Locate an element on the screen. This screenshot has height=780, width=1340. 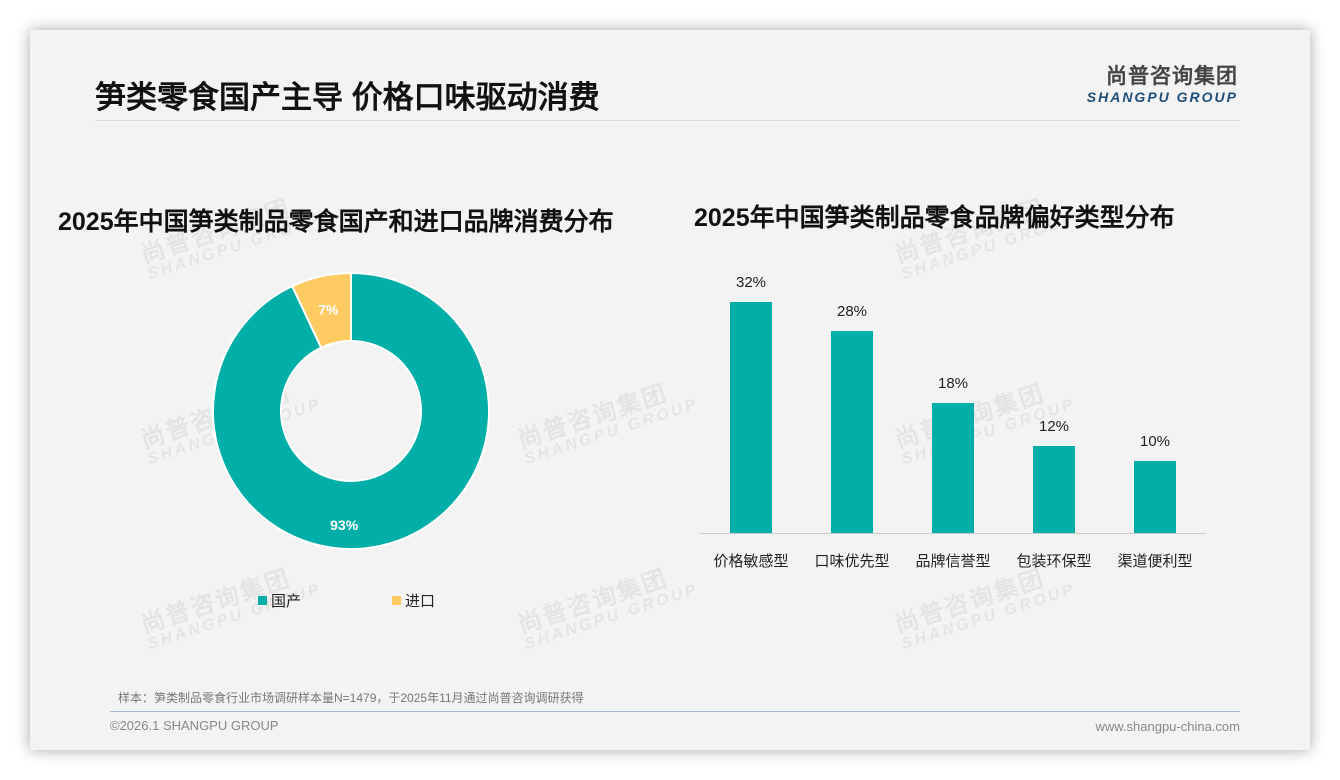
x-axis-tick-label: 价格敏感型 is located at coordinates (751, 561).